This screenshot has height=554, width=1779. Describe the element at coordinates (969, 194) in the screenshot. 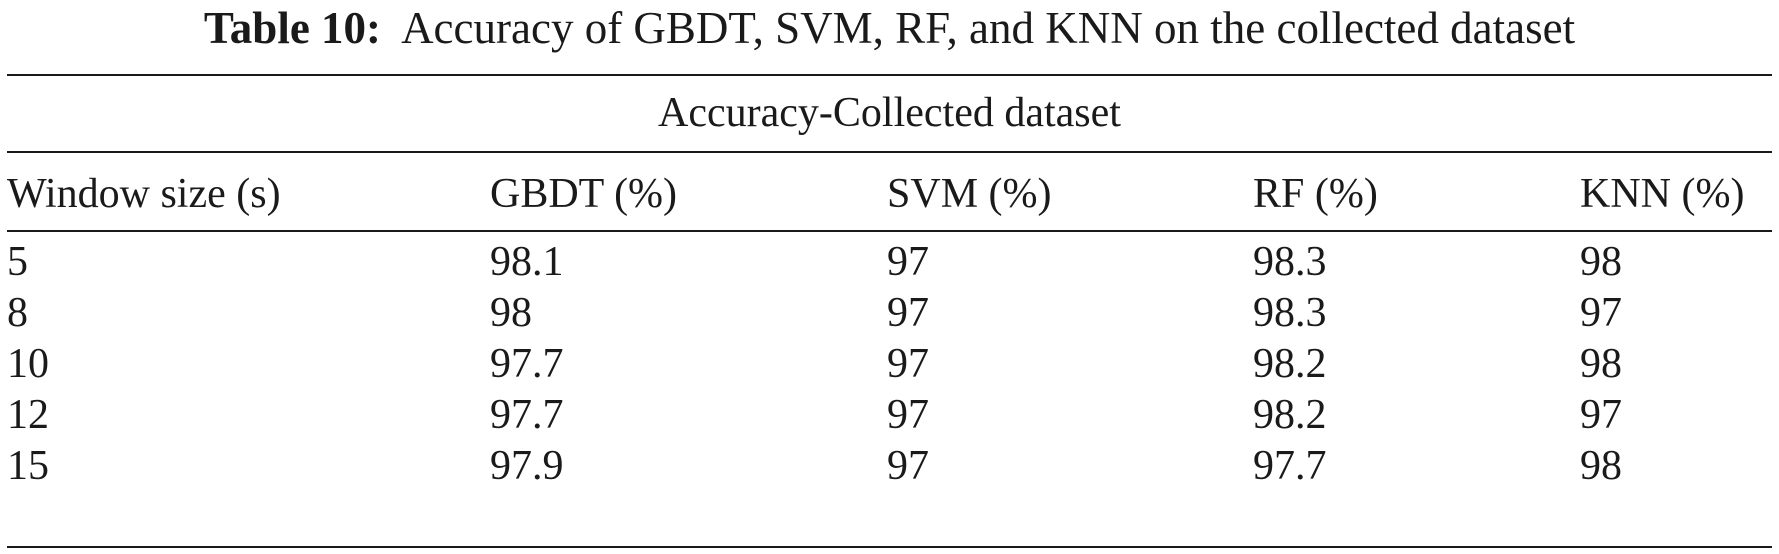

I see `column-header-svm: SVM (%)` at that location.